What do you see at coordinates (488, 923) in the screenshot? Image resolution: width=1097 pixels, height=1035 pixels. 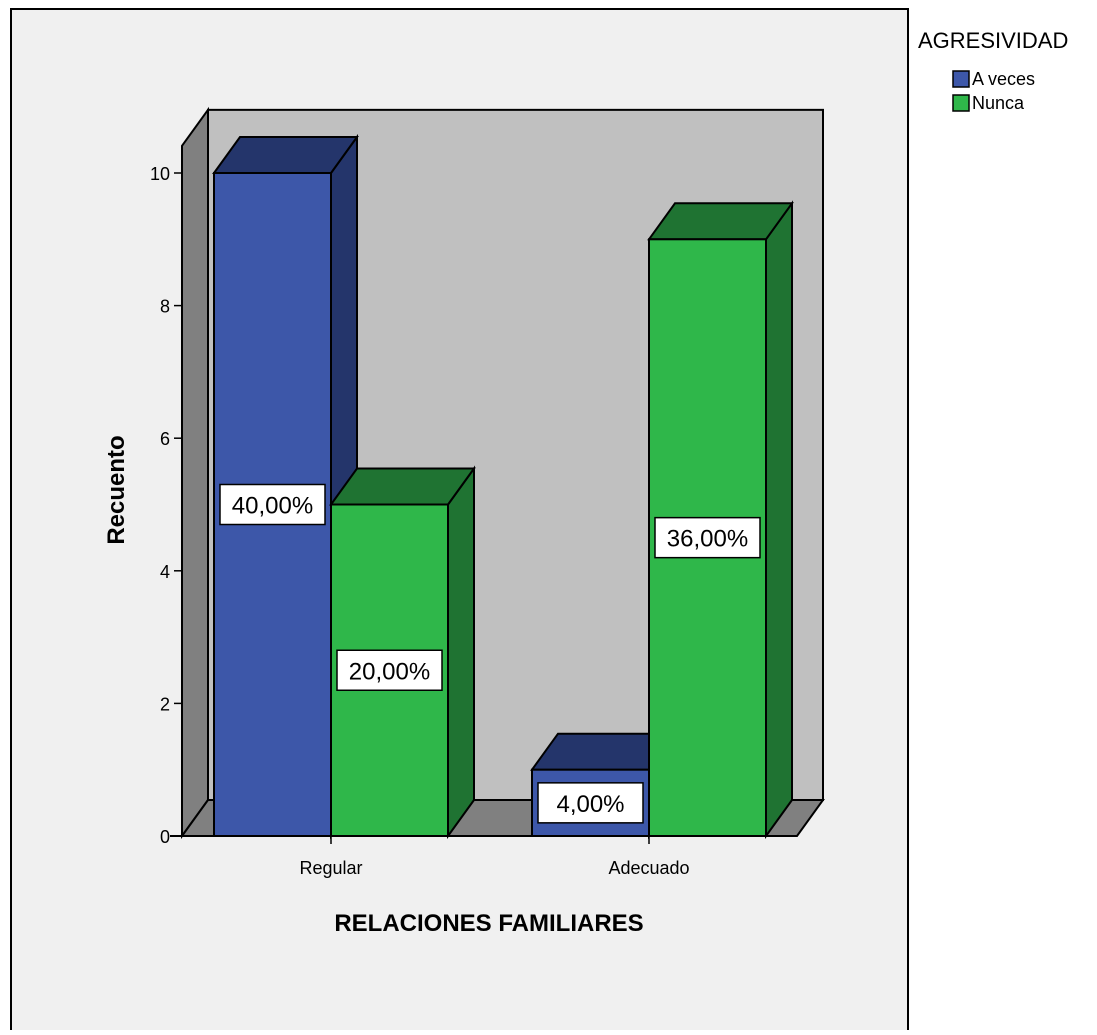 I see `x-axis-title: RELACIONES FAMILIARES` at bounding box center [488, 923].